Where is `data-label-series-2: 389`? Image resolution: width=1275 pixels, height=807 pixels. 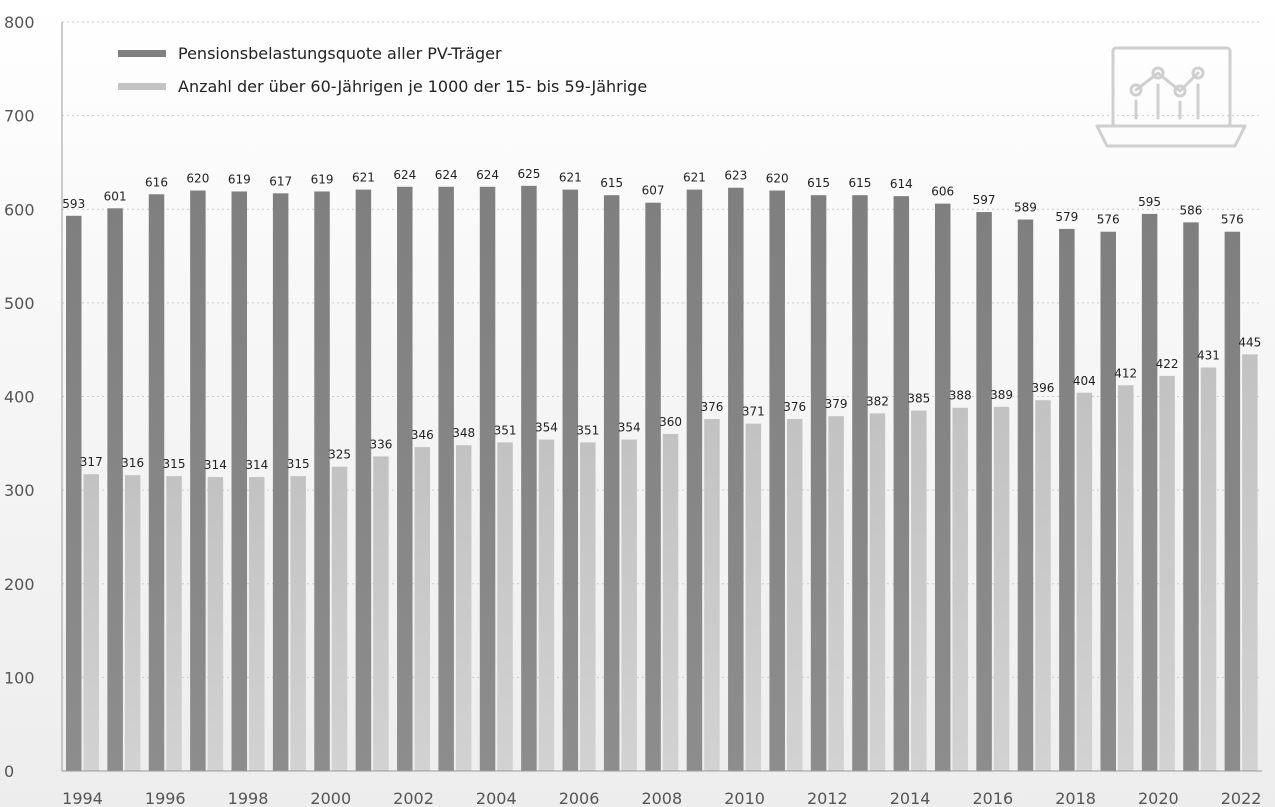
data-label-series-2: 389 is located at coordinates (1001, 395).